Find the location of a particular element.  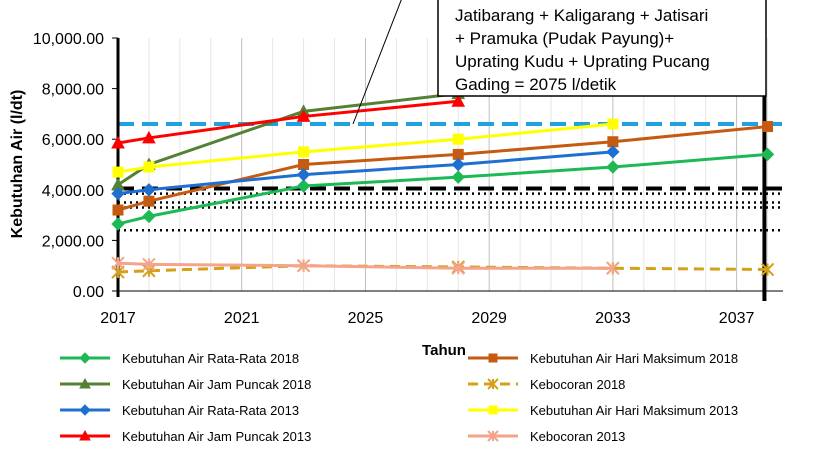

legend-item: Kebutuhan Air Jam Puncak 2018 is located at coordinates (185, 384).